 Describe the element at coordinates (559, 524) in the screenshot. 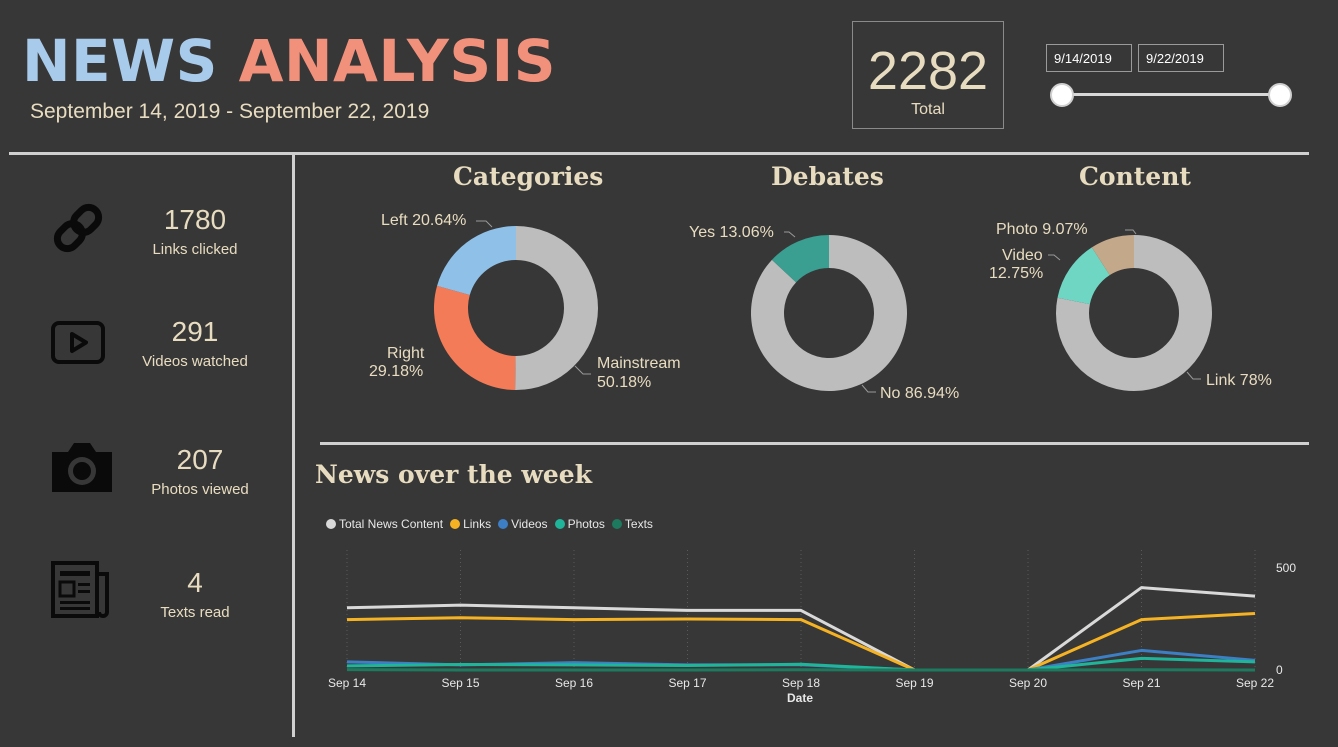

I see `legend-dot-photos` at that location.